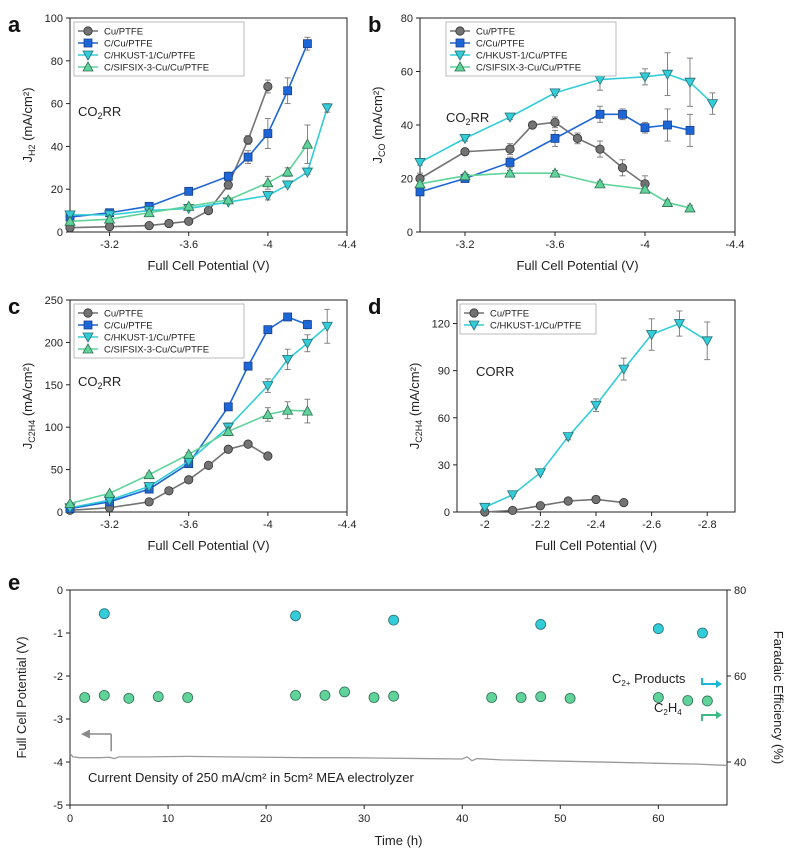 The image size is (787, 863). Describe the element at coordinates (57, 62) in the screenshot. I see `y-tick-label: 80` at that location.